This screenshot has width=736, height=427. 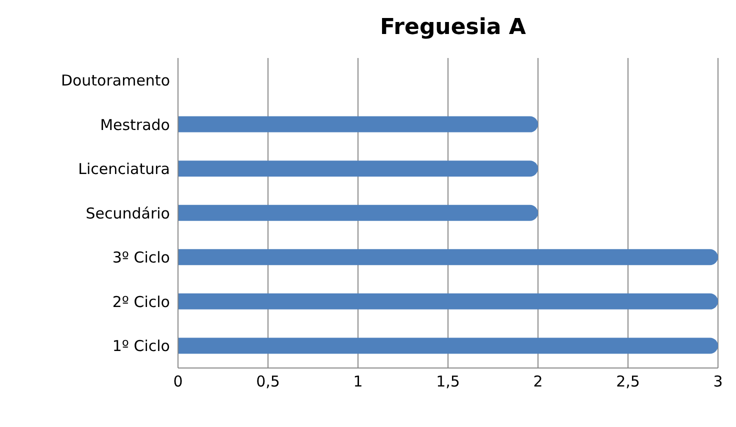 I want to click on y-tick-label: Secundário, so click(x=128, y=213).